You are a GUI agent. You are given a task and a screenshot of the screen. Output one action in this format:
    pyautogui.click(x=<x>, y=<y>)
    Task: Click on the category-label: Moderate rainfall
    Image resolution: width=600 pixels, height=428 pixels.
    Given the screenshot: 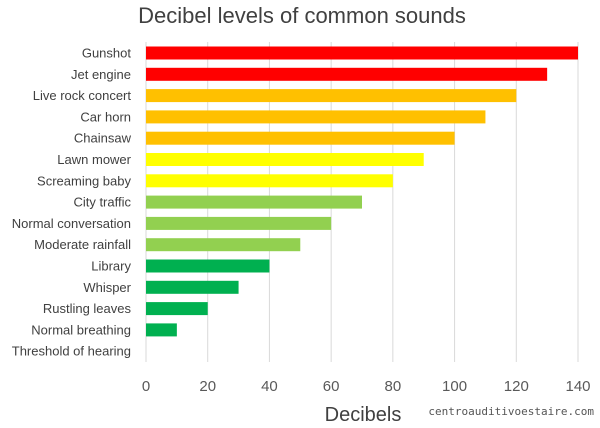 What is the action you would take?
    pyautogui.click(x=82, y=244)
    